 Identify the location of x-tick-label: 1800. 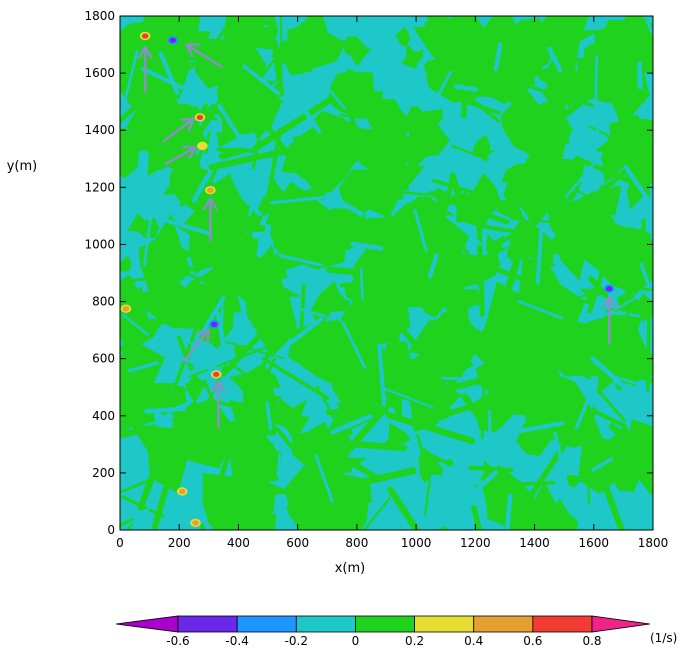
(653, 543).